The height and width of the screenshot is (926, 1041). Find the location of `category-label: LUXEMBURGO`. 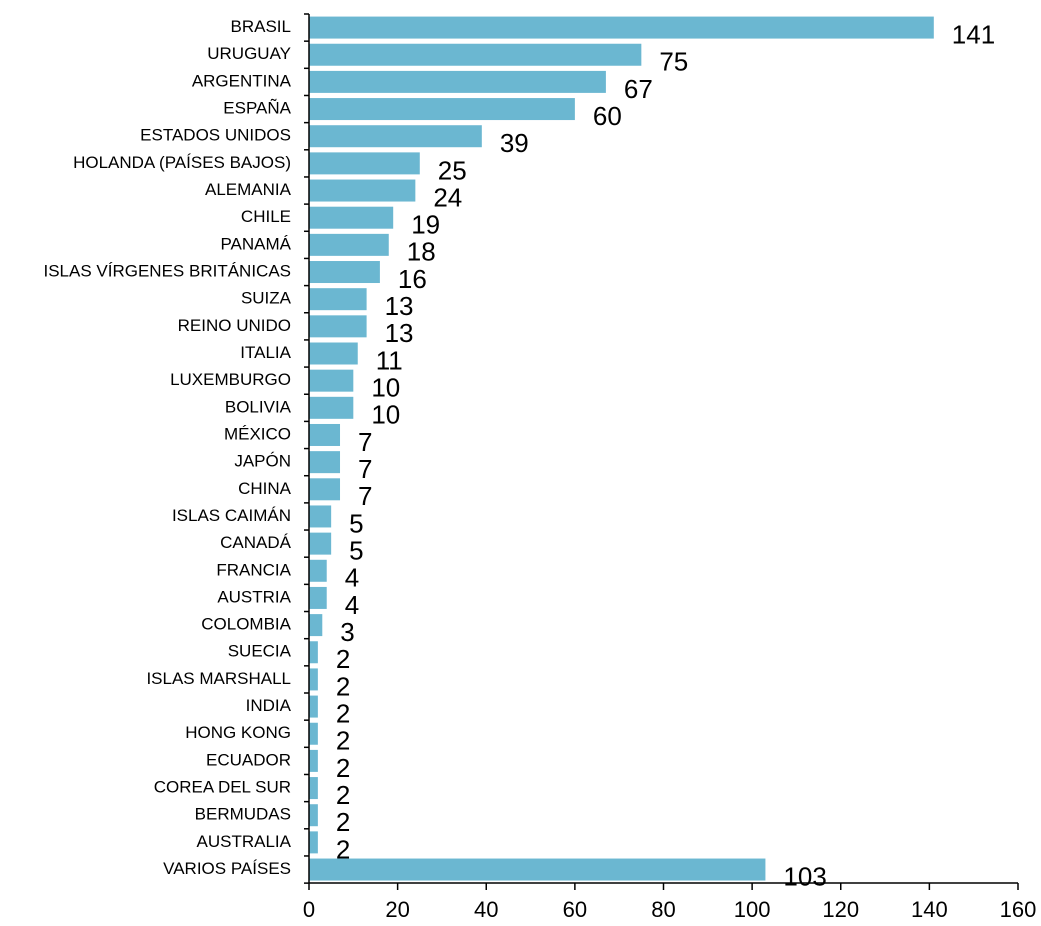

category-label: LUXEMBURGO is located at coordinates (230, 379).